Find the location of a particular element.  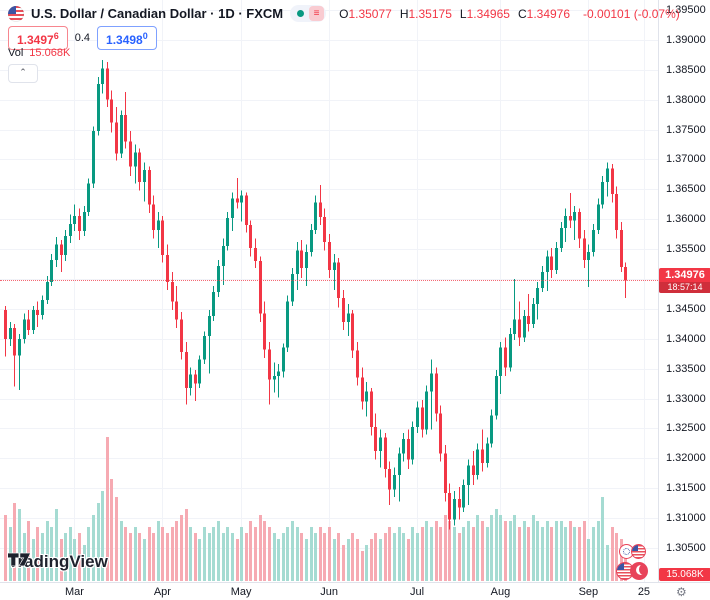

price-tick-label: 1.32500 is located at coordinates (686, 428).